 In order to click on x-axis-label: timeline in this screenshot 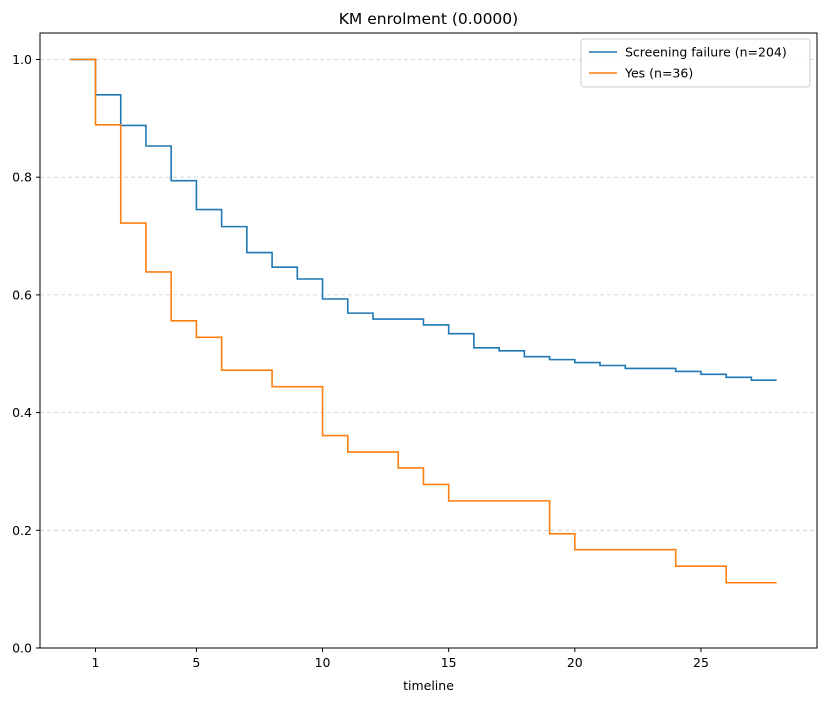, I will do `click(428, 685)`.